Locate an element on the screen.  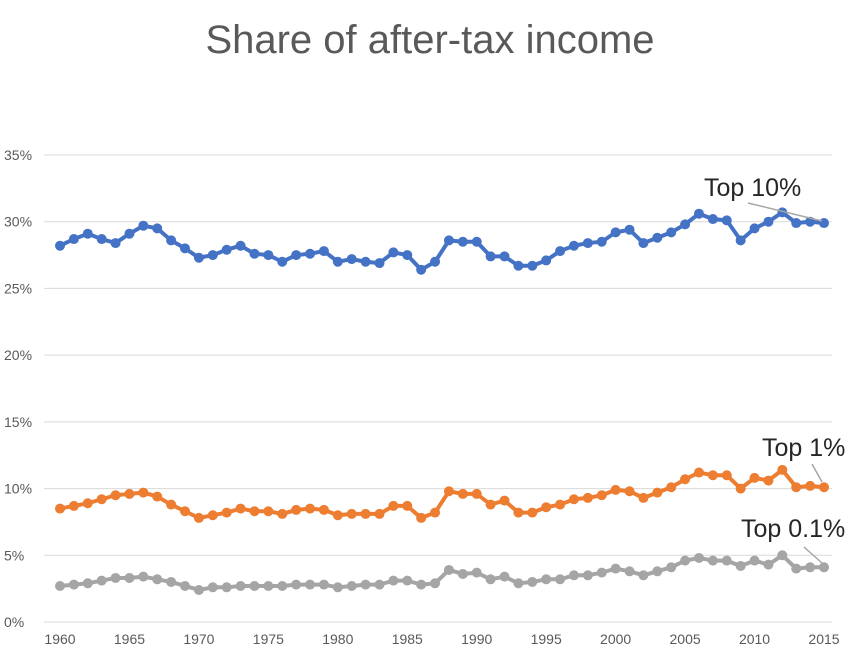
x-tick-label: 2015 is located at coordinates (823, 639).